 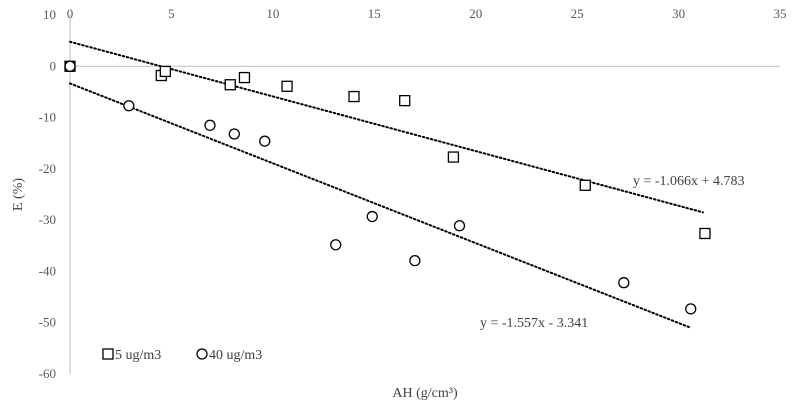 I want to click on x-tick-labels: 0 5 10 15 20 25 30 35, so click(x=427, y=13).